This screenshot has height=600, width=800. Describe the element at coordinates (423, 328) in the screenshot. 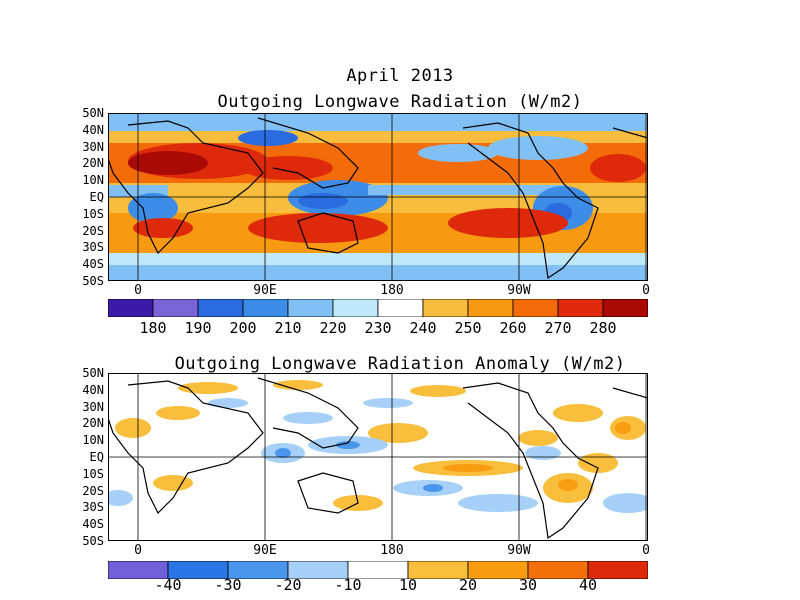

I see `colorbar-label: 240` at that location.